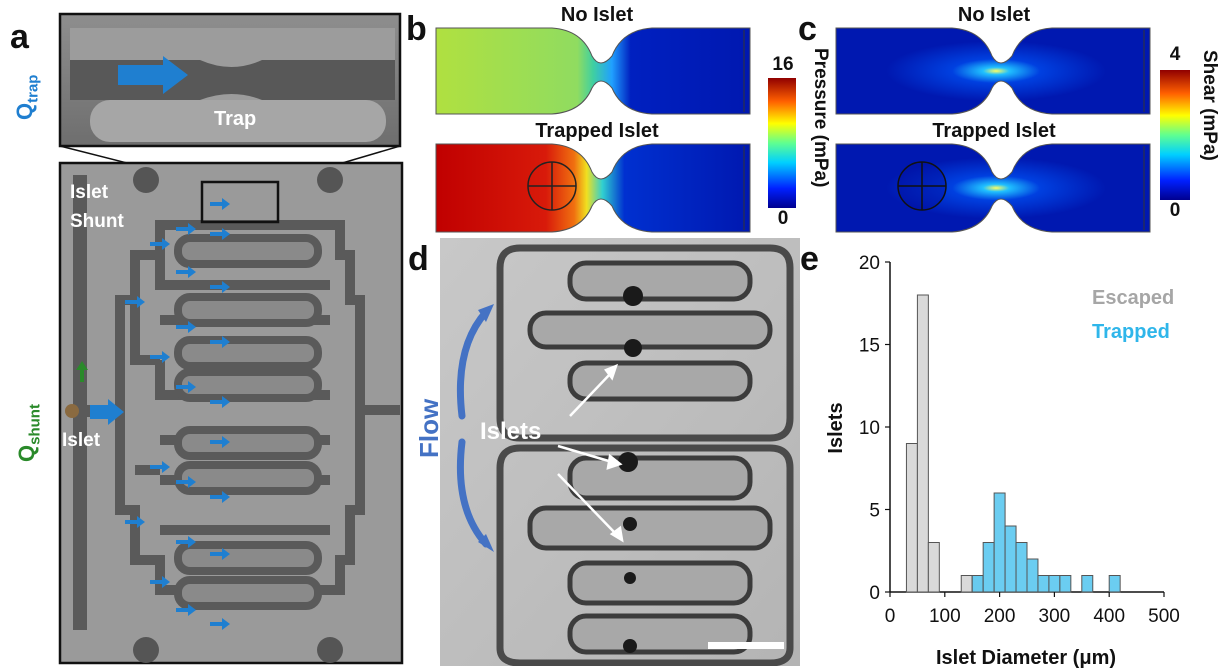 This screenshot has width=1222, height=668. What do you see at coordinates (80, 402) in the screenshot?
I see `shunt-channel` at bounding box center [80, 402].